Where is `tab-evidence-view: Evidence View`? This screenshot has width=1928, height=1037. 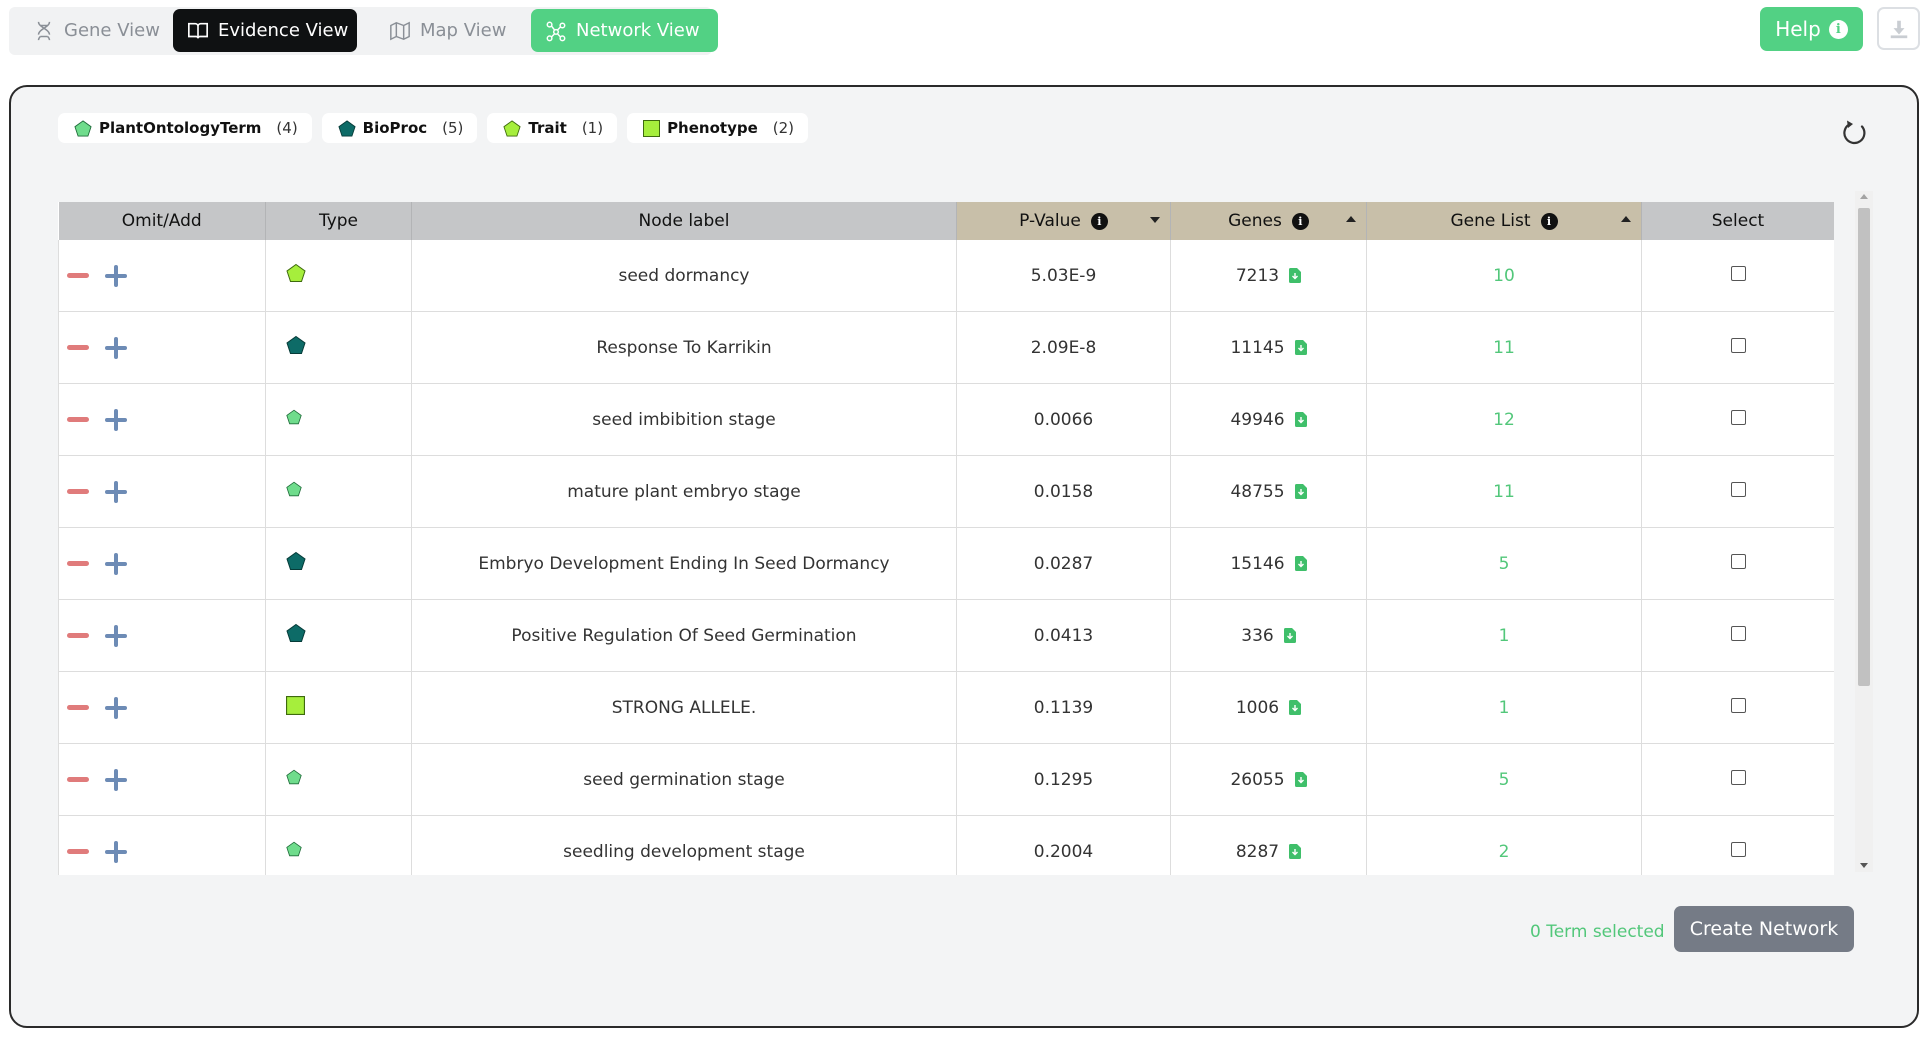 tab-evidence-view: Evidence View is located at coordinates (265, 30).